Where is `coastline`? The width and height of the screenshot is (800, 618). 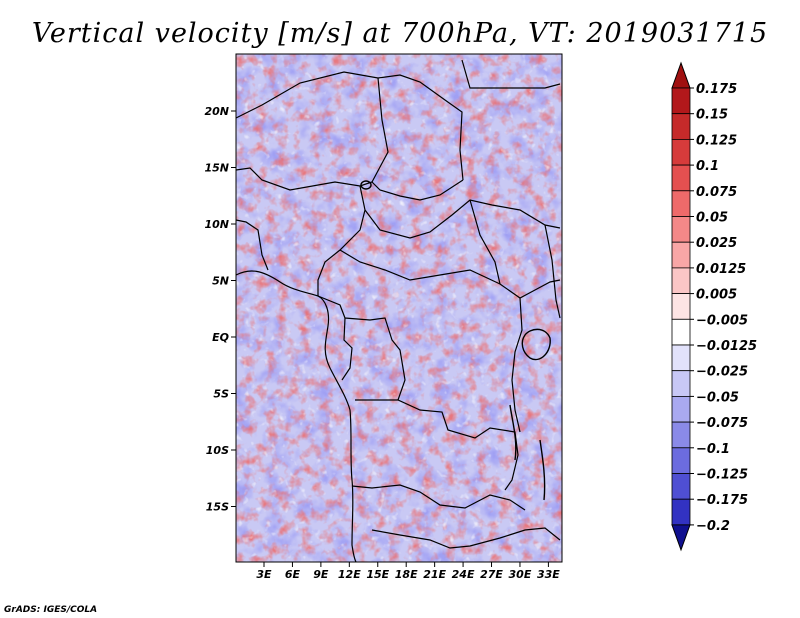 coastline is located at coordinates (296, 416).